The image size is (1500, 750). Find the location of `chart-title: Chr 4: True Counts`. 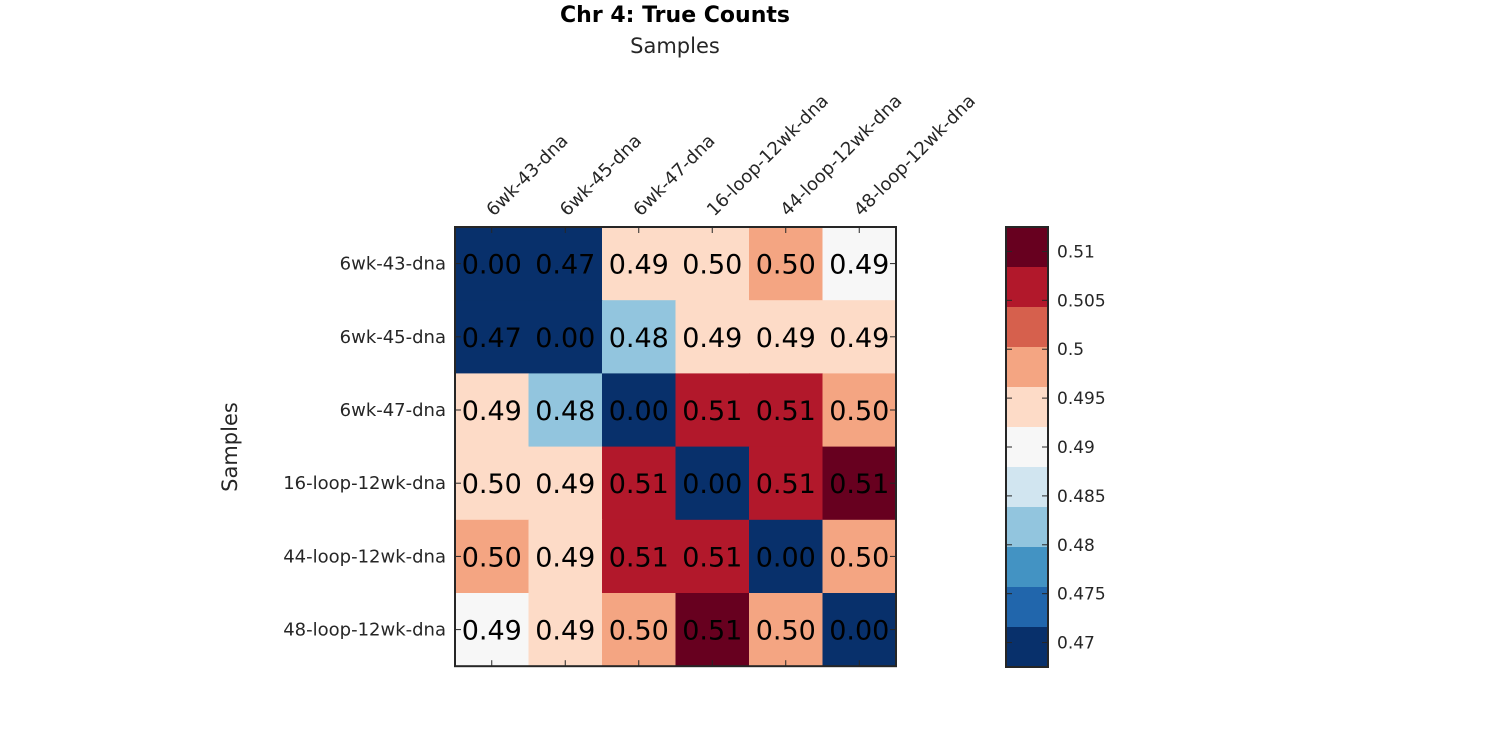

chart-title: Chr 4: True Counts is located at coordinates (675, 15).